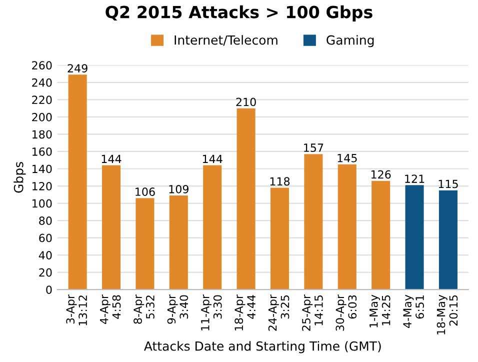  What do you see at coordinates (78, 68) in the screenshot?
I see `data-label: 249` at bounding box center [78, 68].